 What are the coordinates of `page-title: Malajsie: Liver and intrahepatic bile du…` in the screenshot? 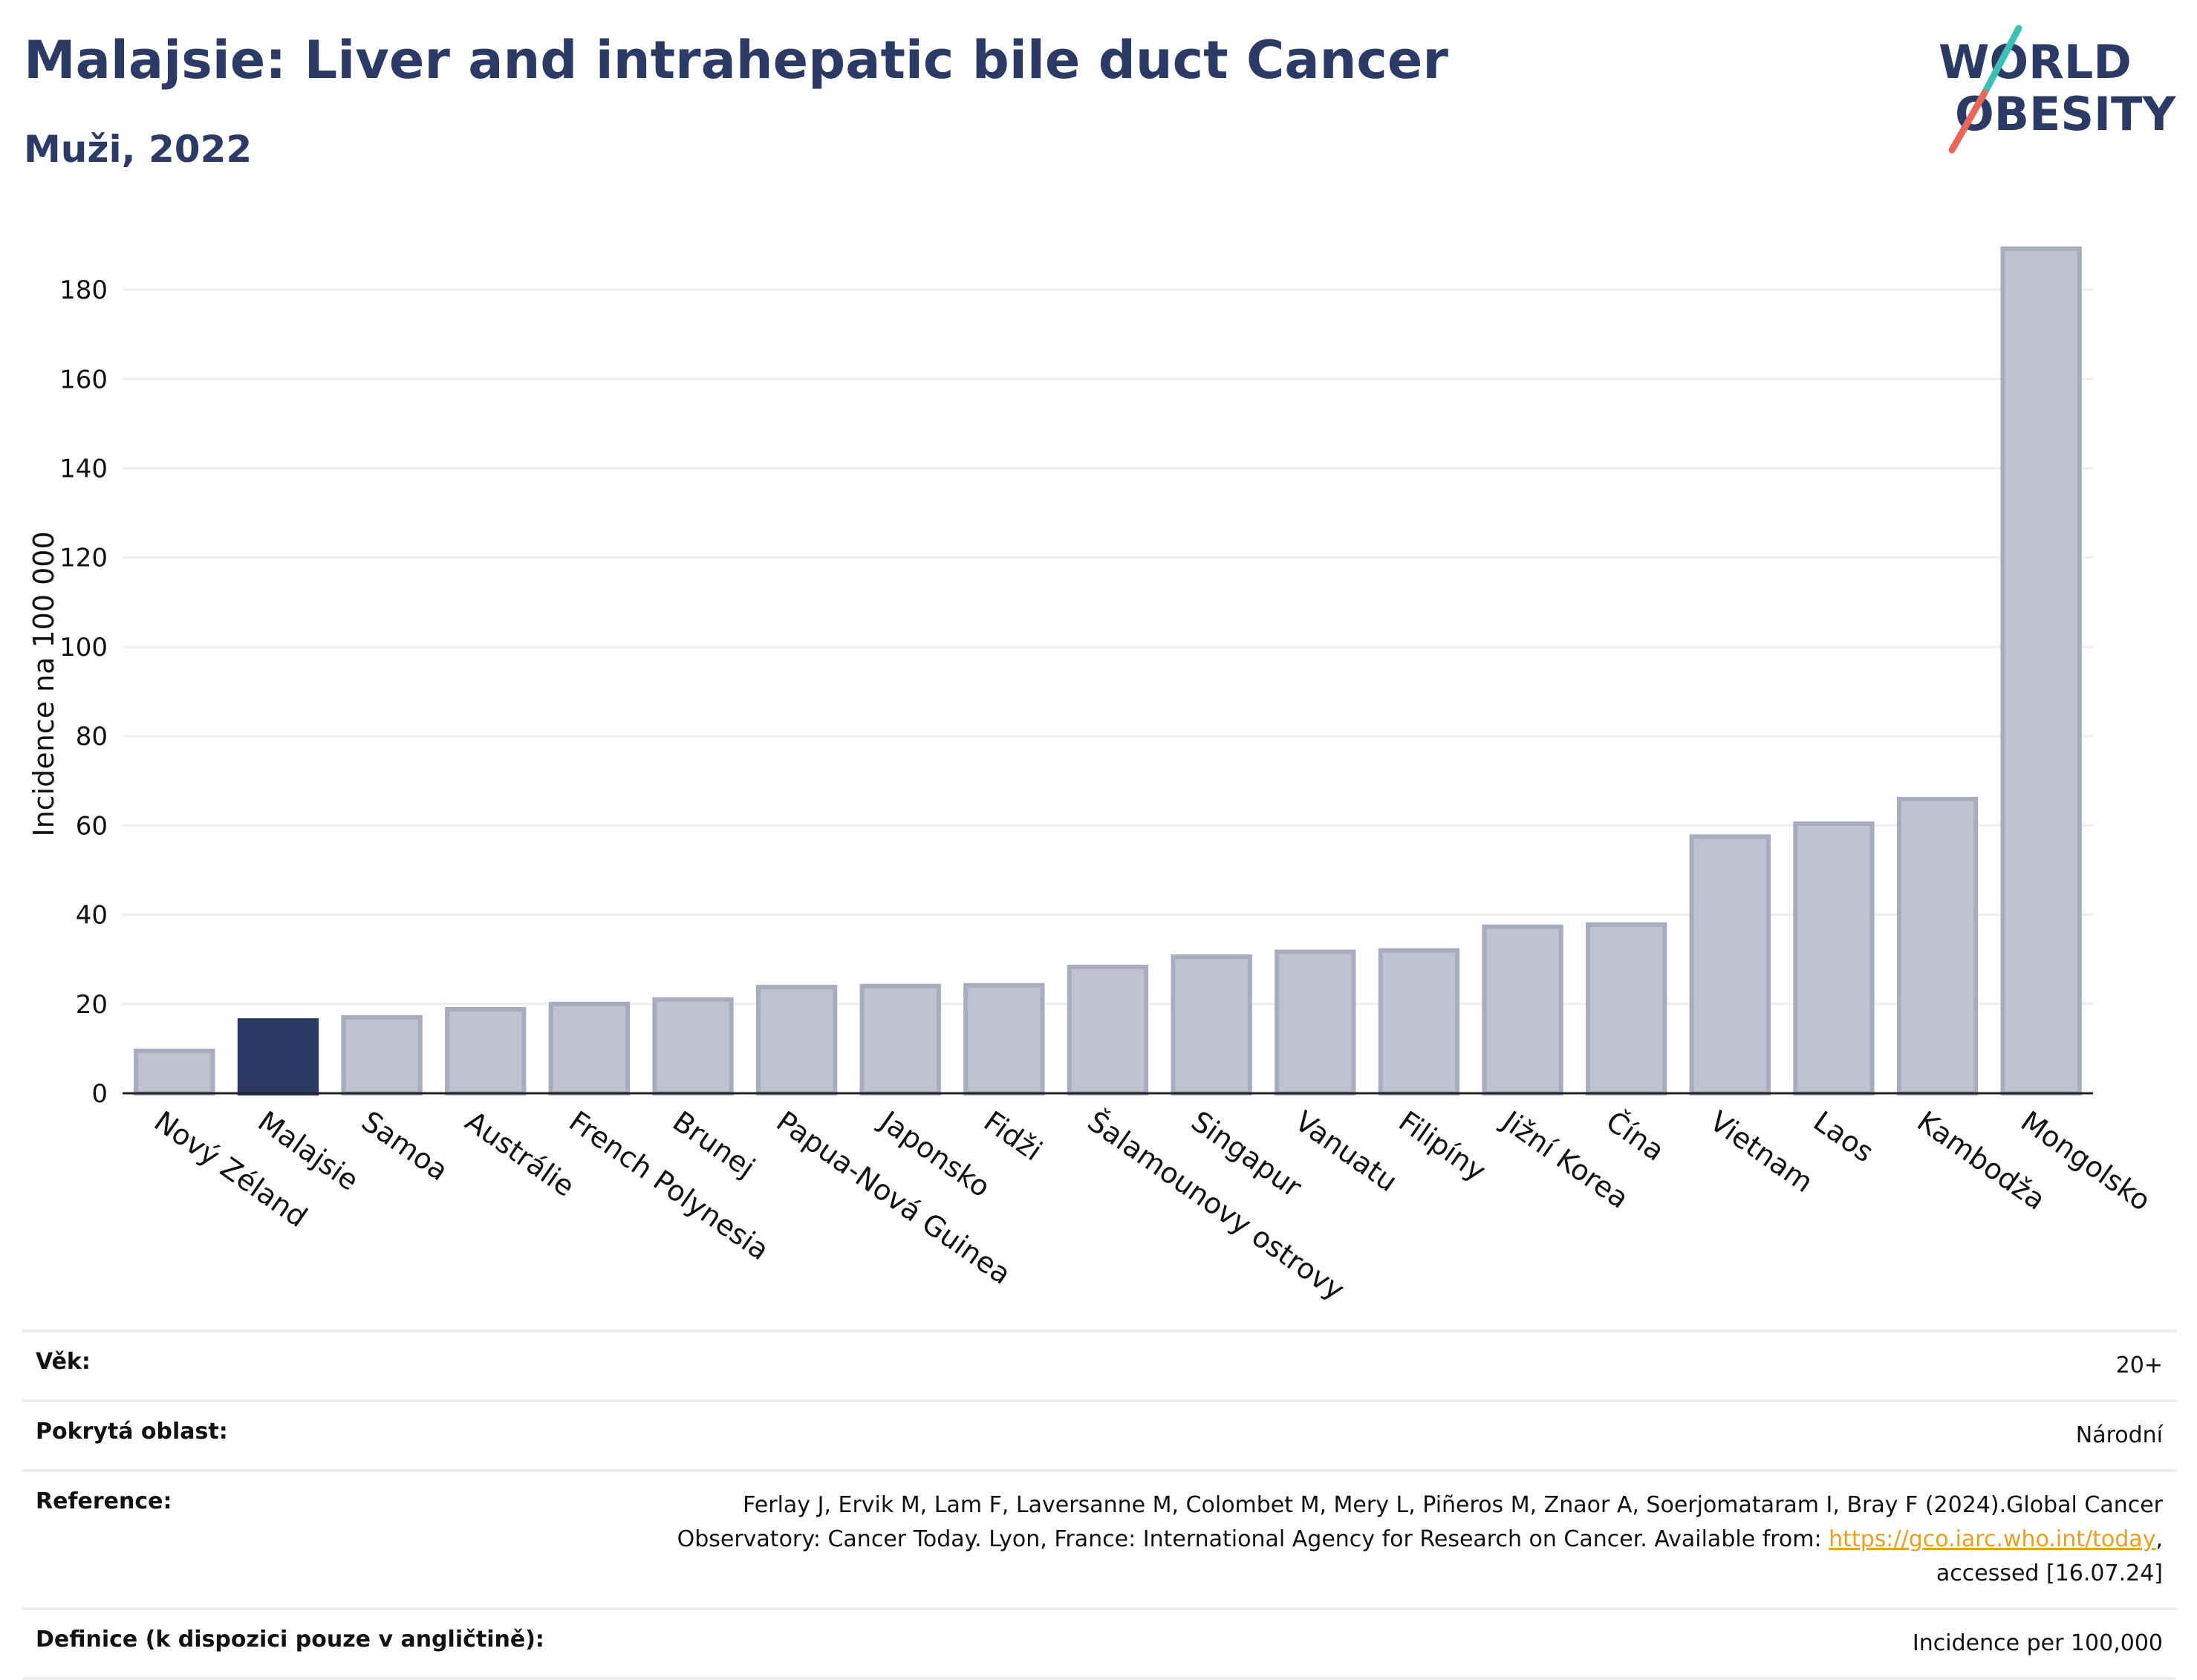 It's located at (736, 60).